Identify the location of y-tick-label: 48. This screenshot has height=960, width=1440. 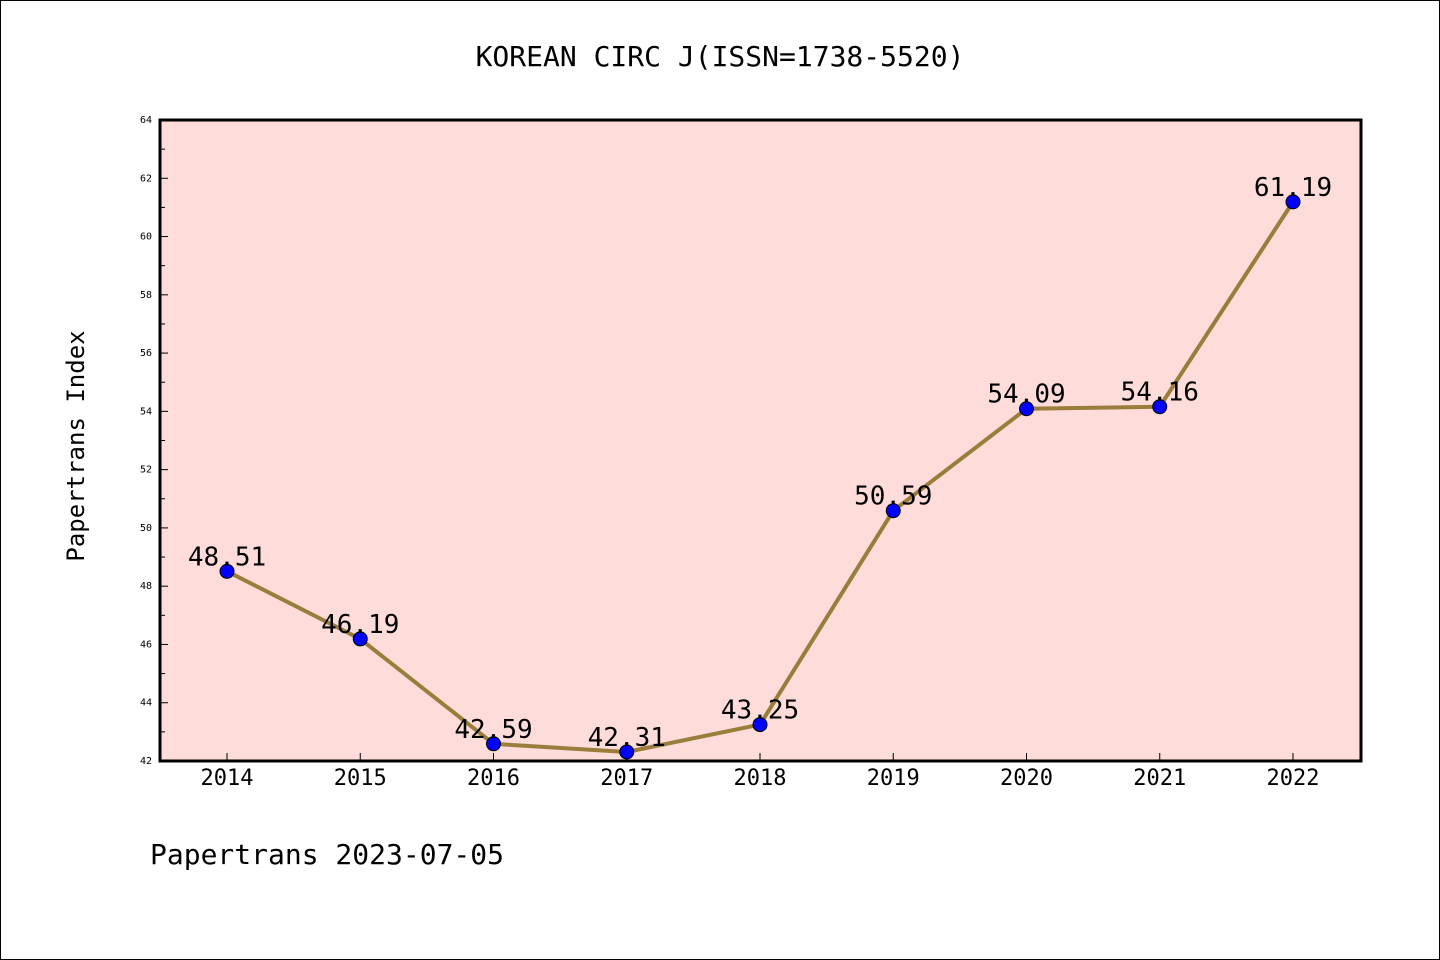
(146, 586).